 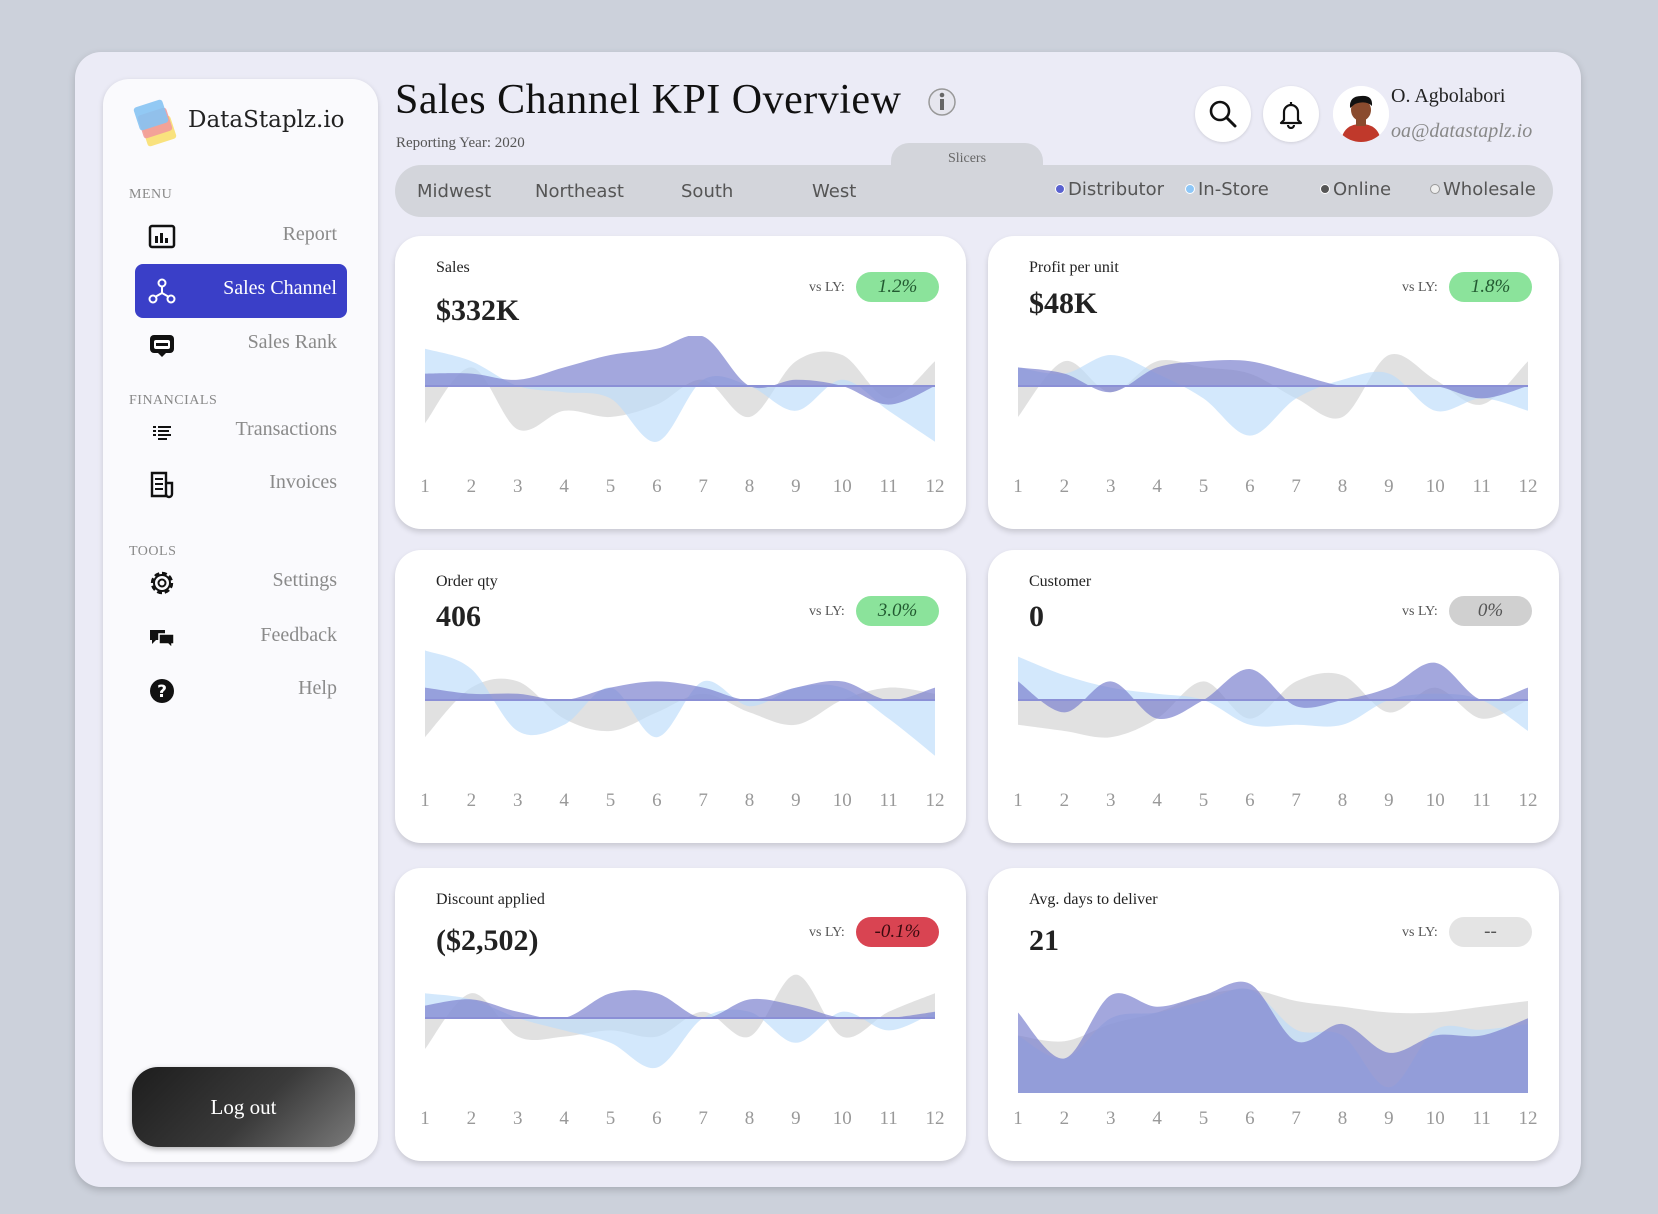 I want to click on region-northeast: Northeast, so click(x=579, y=191).